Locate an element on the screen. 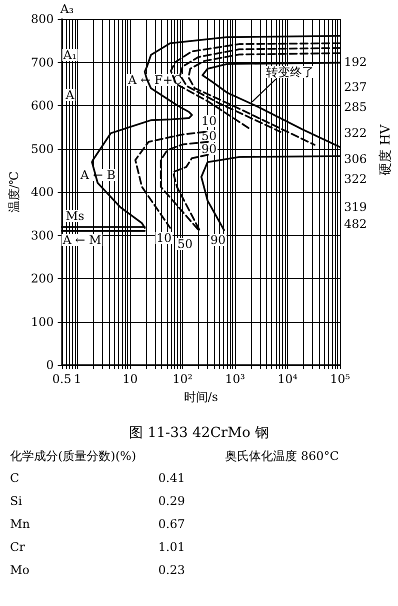 The image size is (398, 606). y-tick-label: 700 is located at coordinates (42, 62).